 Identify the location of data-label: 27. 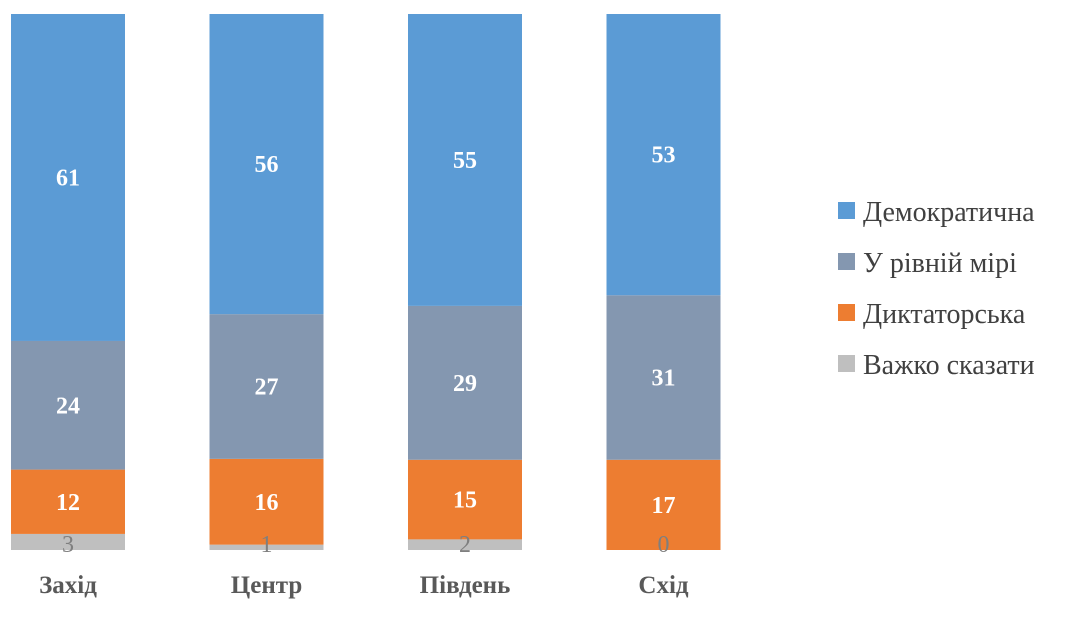
(267, 388).